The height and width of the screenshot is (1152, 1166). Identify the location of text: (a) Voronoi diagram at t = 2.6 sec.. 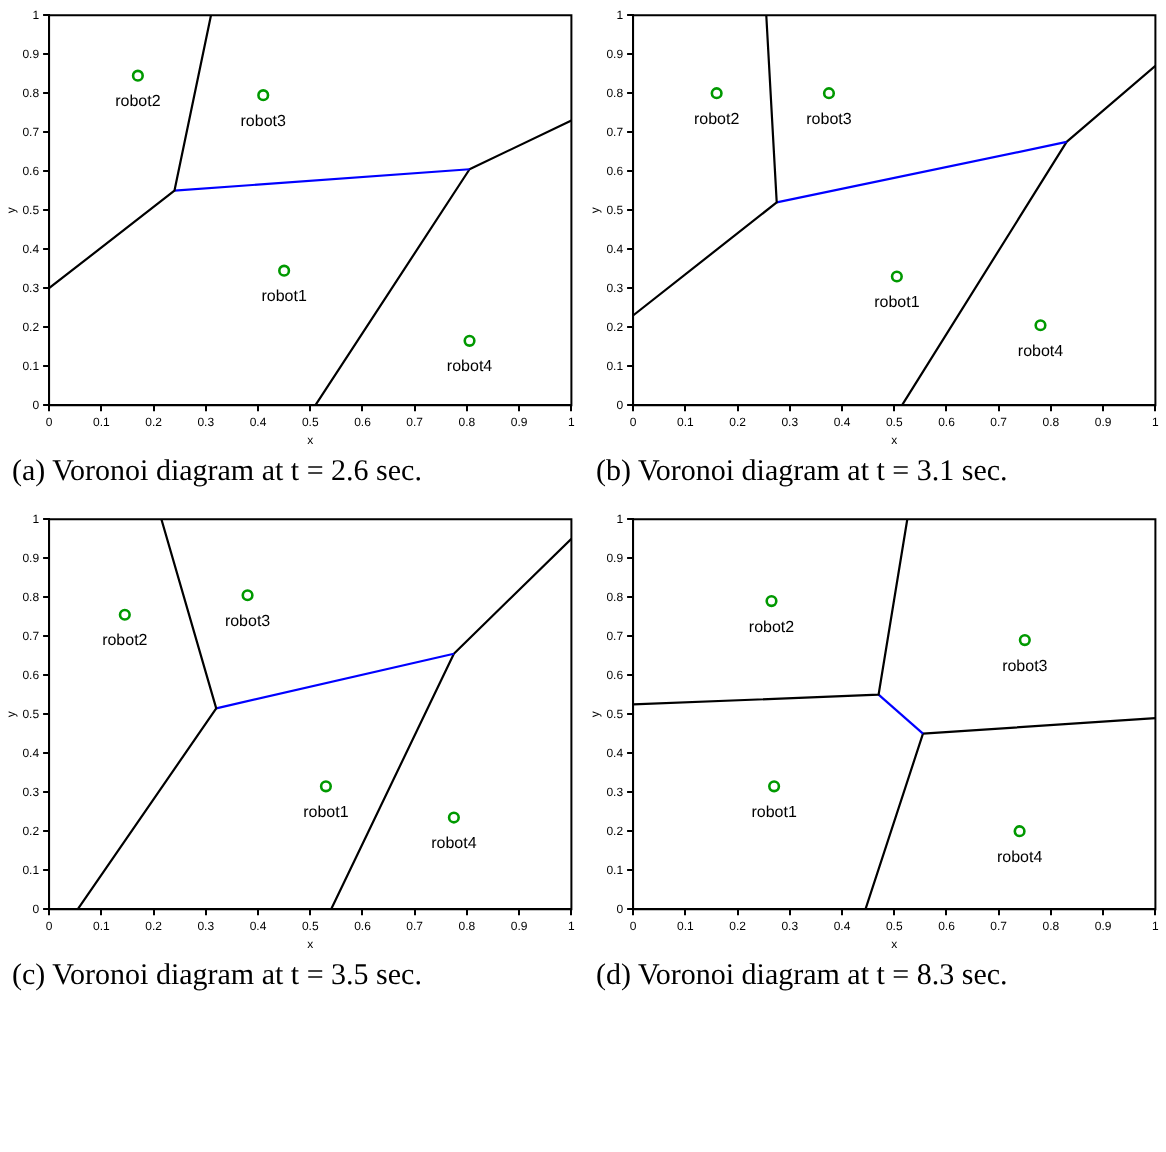
(217, 473).